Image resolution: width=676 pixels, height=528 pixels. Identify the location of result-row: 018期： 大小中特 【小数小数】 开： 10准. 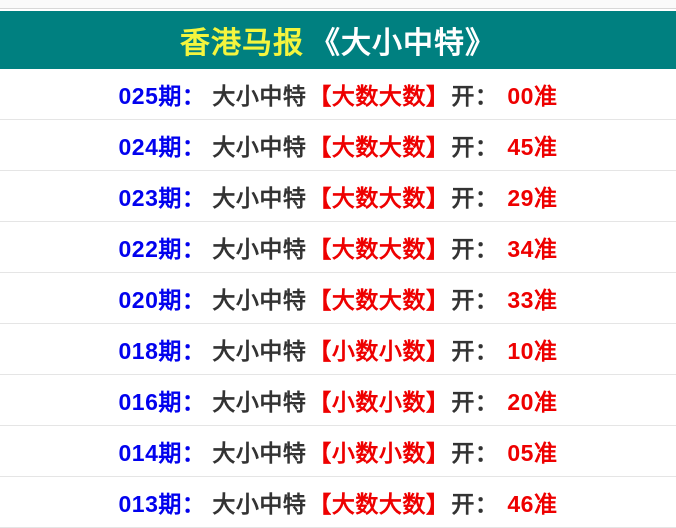
(338, 349).